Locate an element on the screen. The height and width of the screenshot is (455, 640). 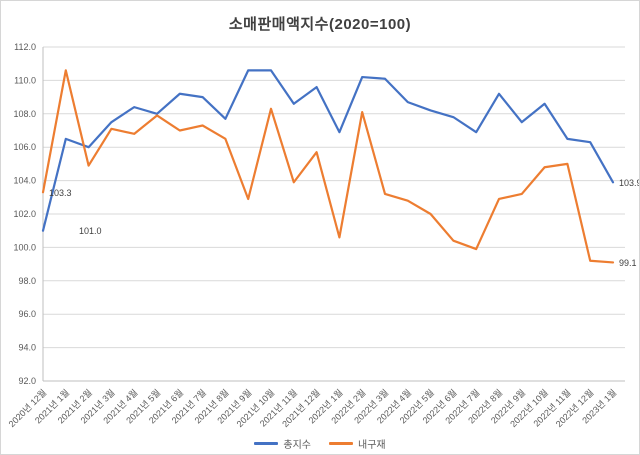
y-axis-tick-label: 104.0 is located at coordinates (24, 181).